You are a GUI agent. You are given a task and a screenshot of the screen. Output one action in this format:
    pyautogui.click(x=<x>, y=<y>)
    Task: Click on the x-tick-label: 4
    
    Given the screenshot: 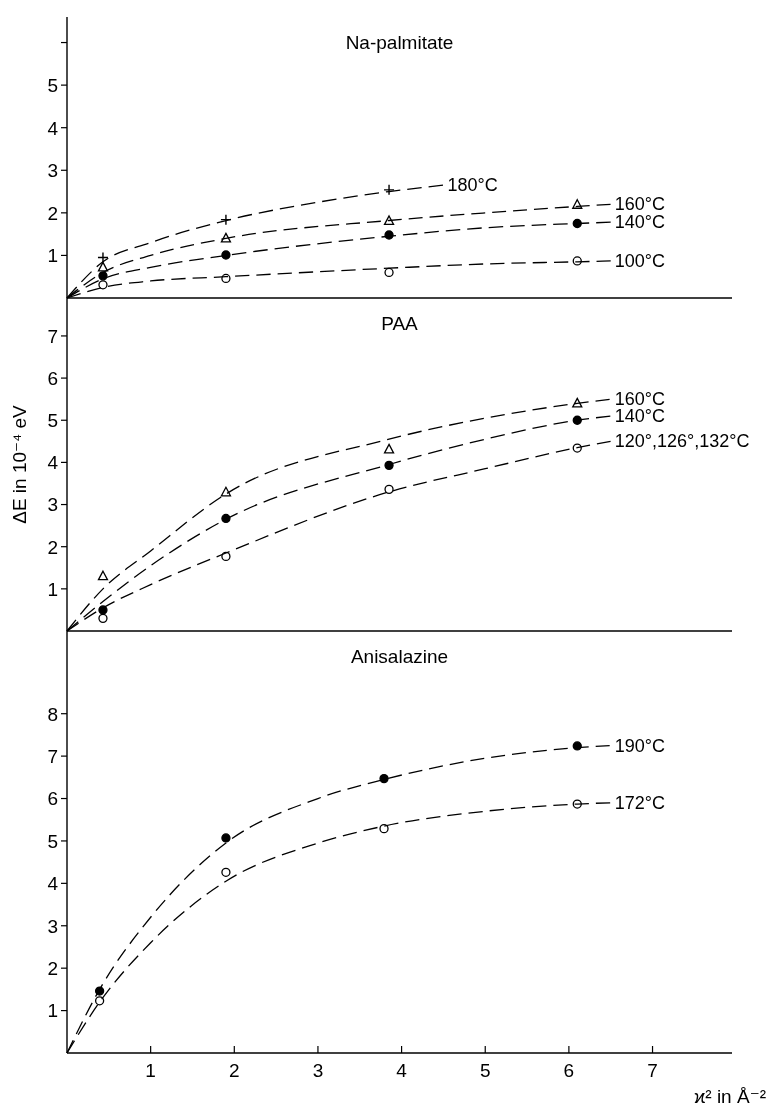 What is the action you would take?
    pyautogui.click(x=402, y=1070)
    